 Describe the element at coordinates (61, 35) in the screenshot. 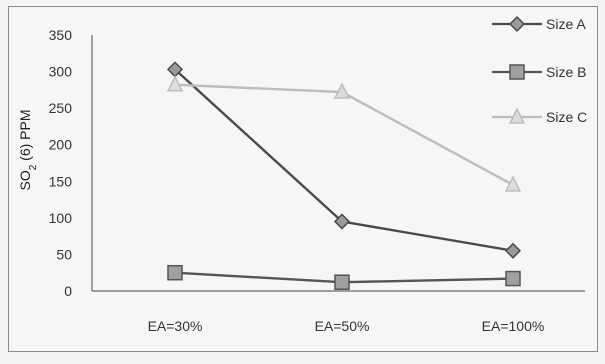

I see `y-tick-label: 350` at that location.